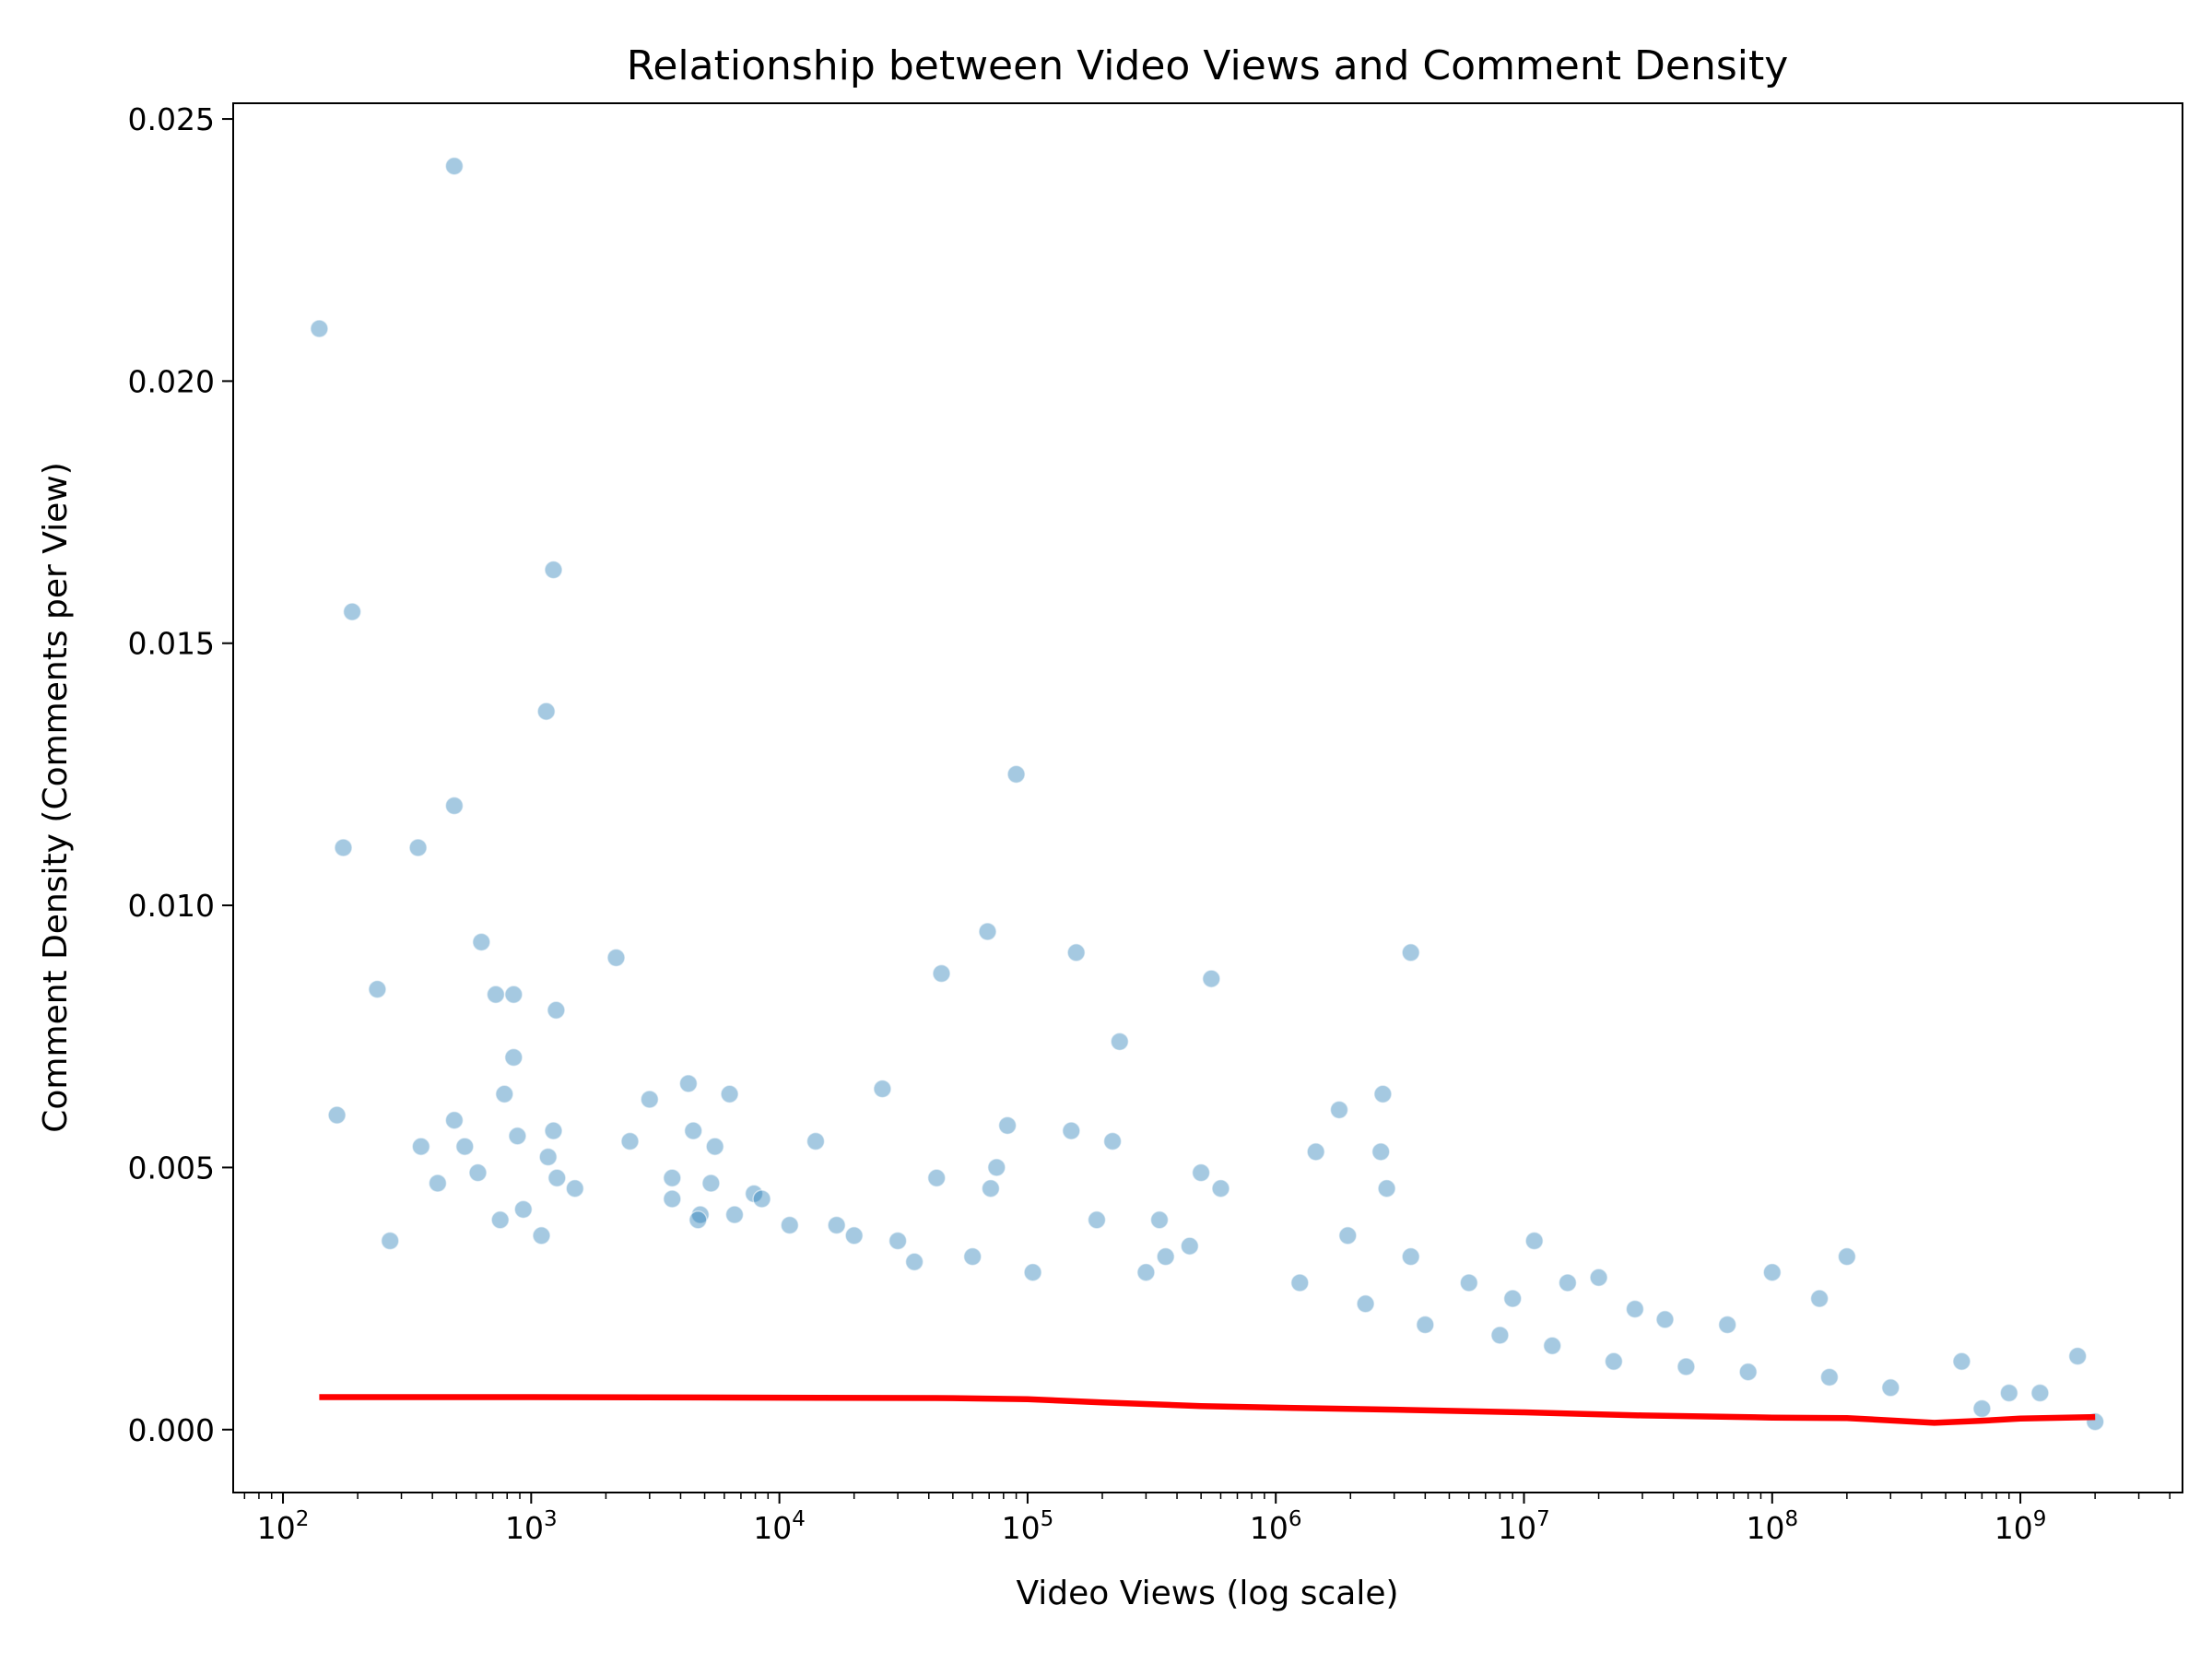 The image size is (2212, 1664). Describe the element at coordinates (1524, 1526) in the screenshot. I see `x-tick-label: 10⁷` at that location.